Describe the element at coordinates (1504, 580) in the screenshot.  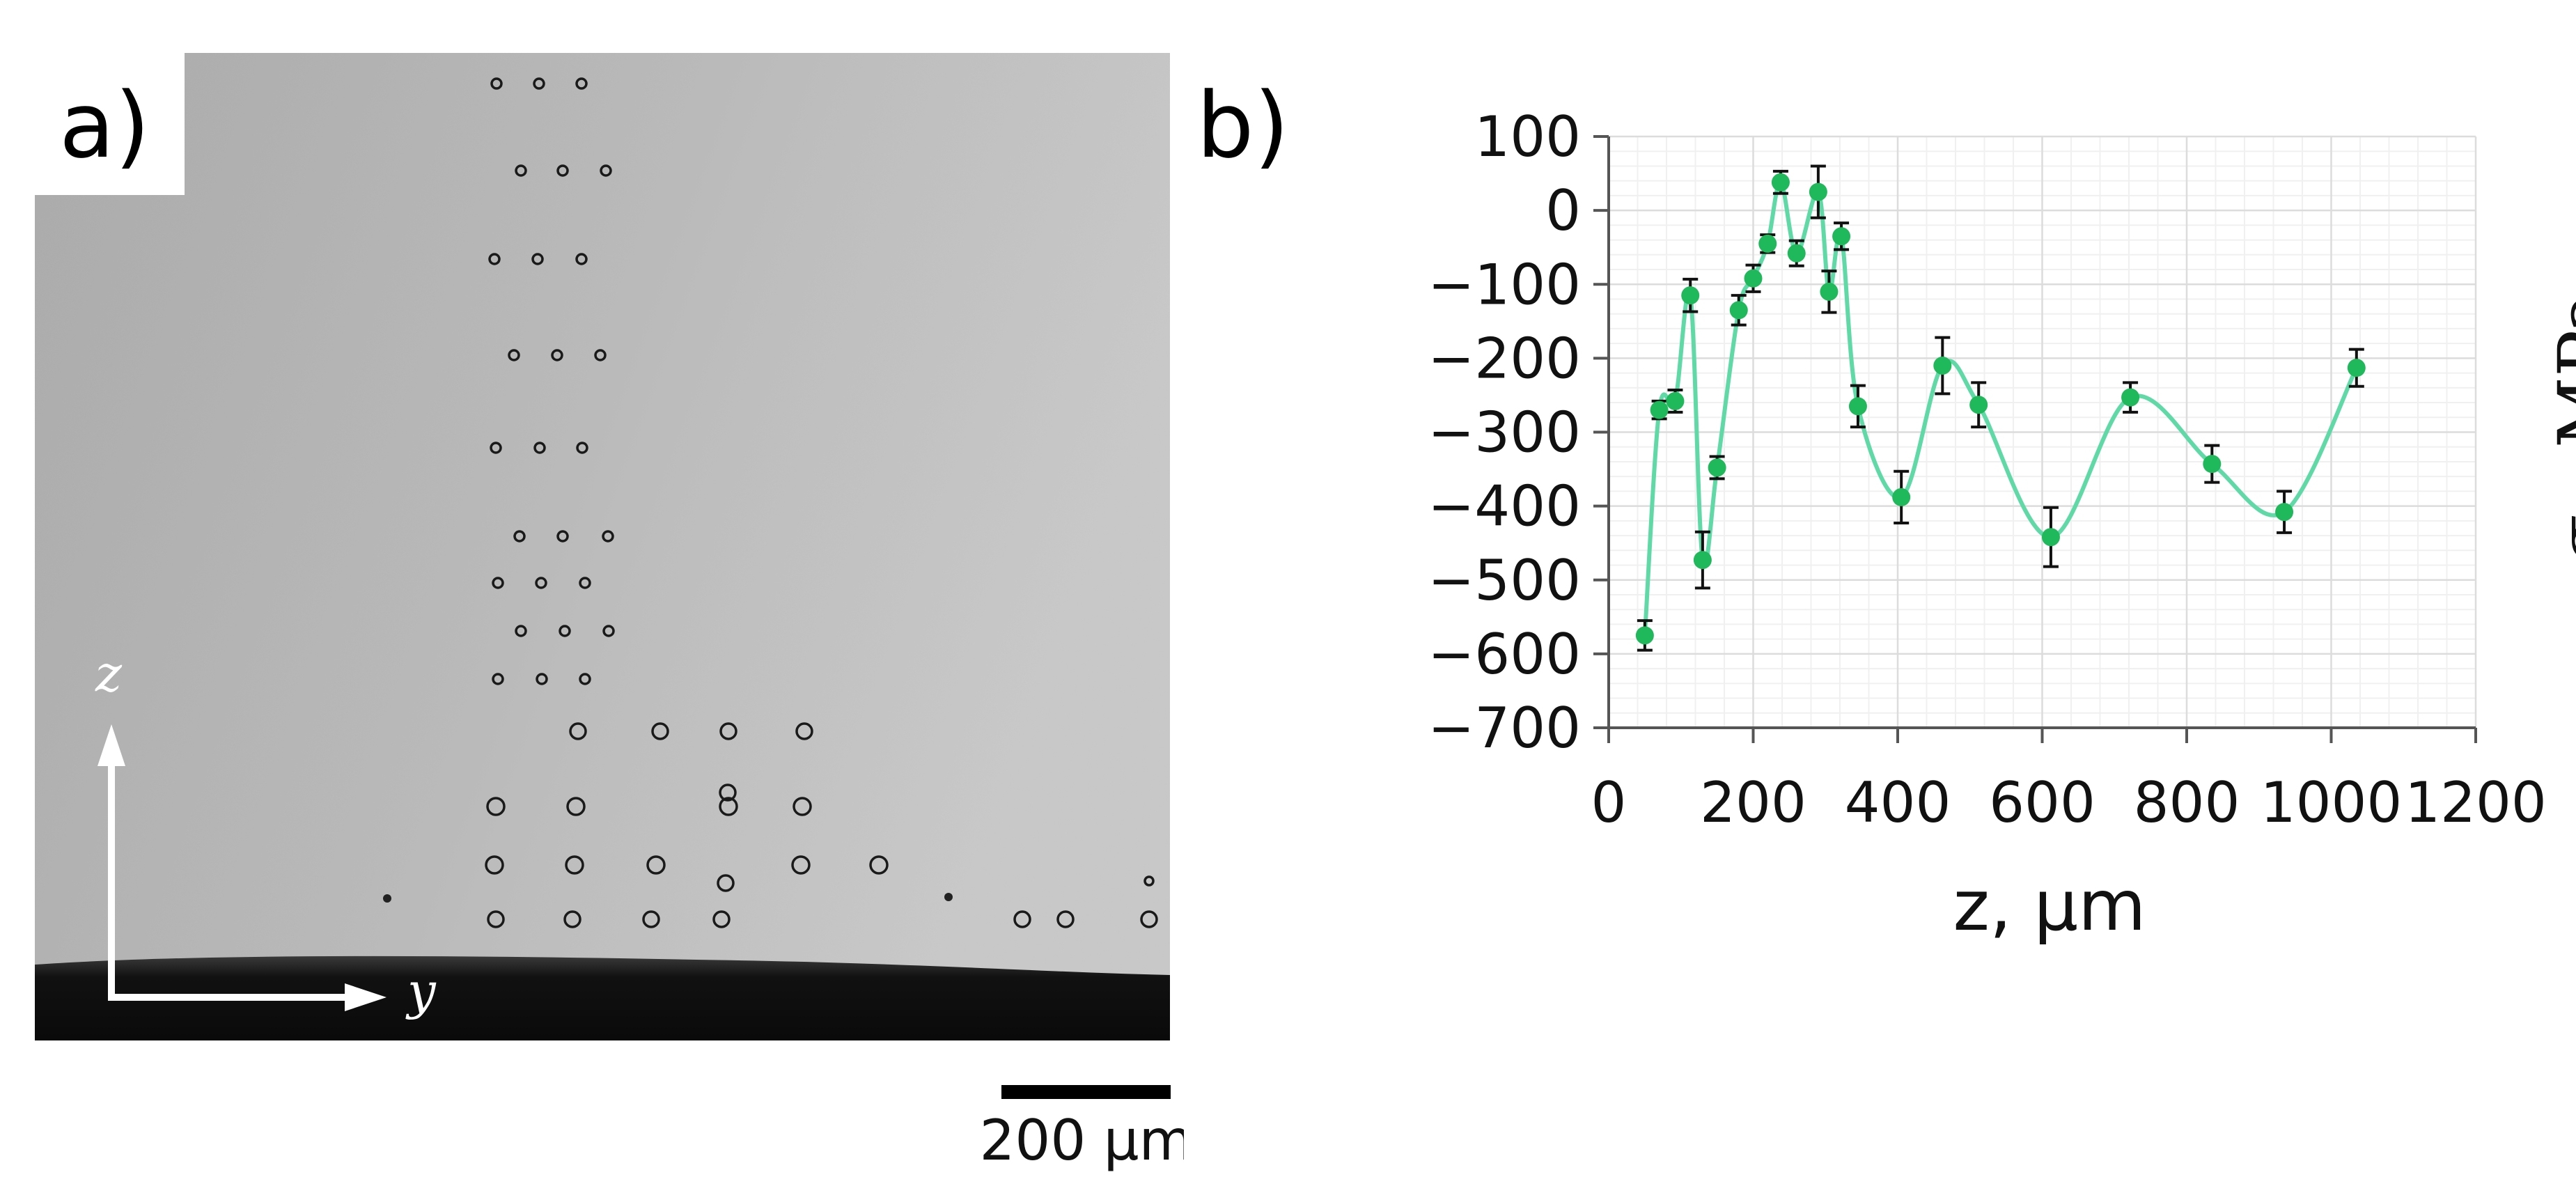
I see `y-tick-label: −500` at that location.